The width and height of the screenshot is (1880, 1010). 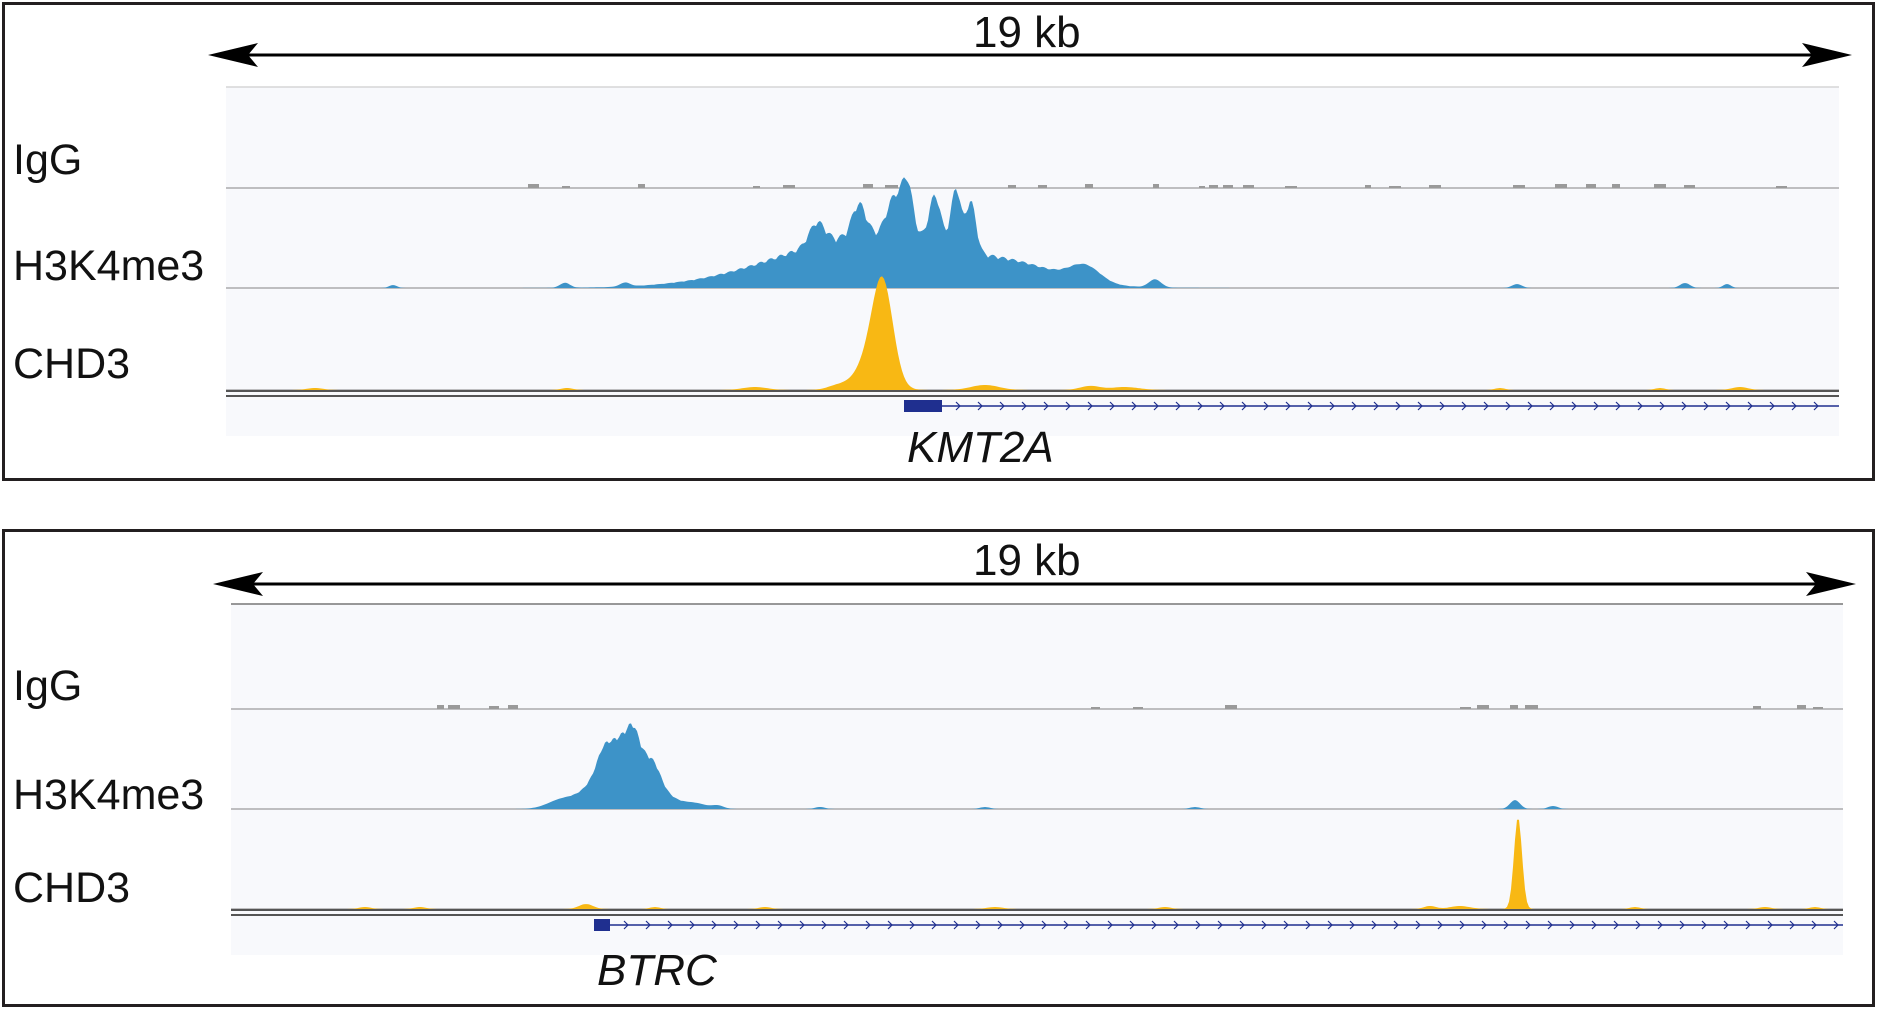 I want to click on gene-label-kmt2a: KMT2A, so click(x=980, y=447).